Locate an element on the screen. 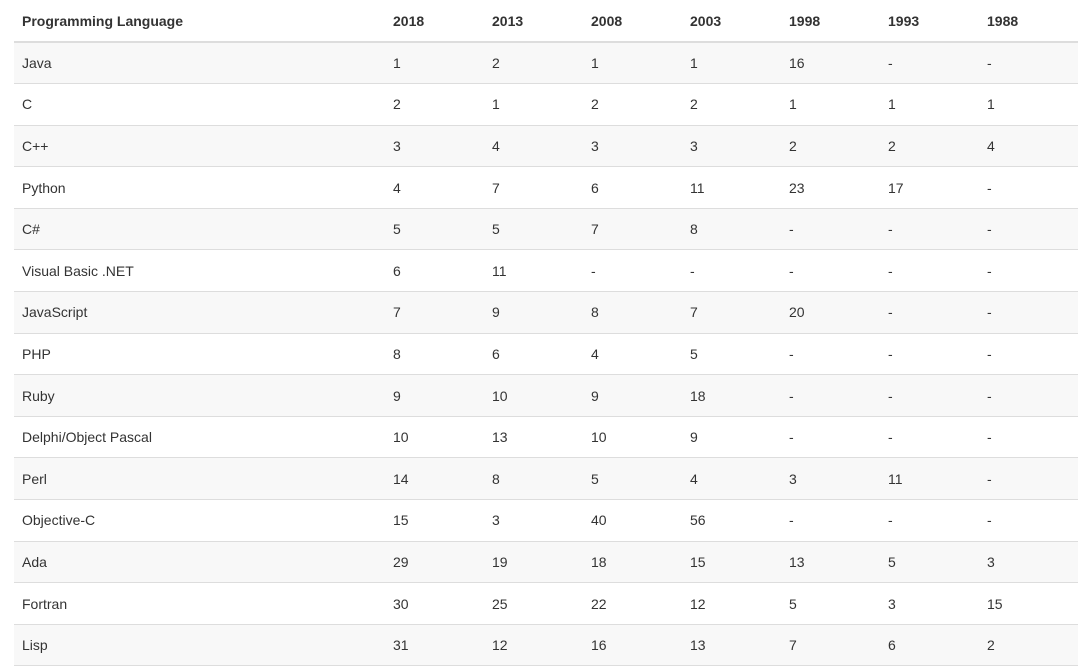 The height and width of the screenshot is (670, 1080). language-cell: Ruby is located at coordinates (199, 395).